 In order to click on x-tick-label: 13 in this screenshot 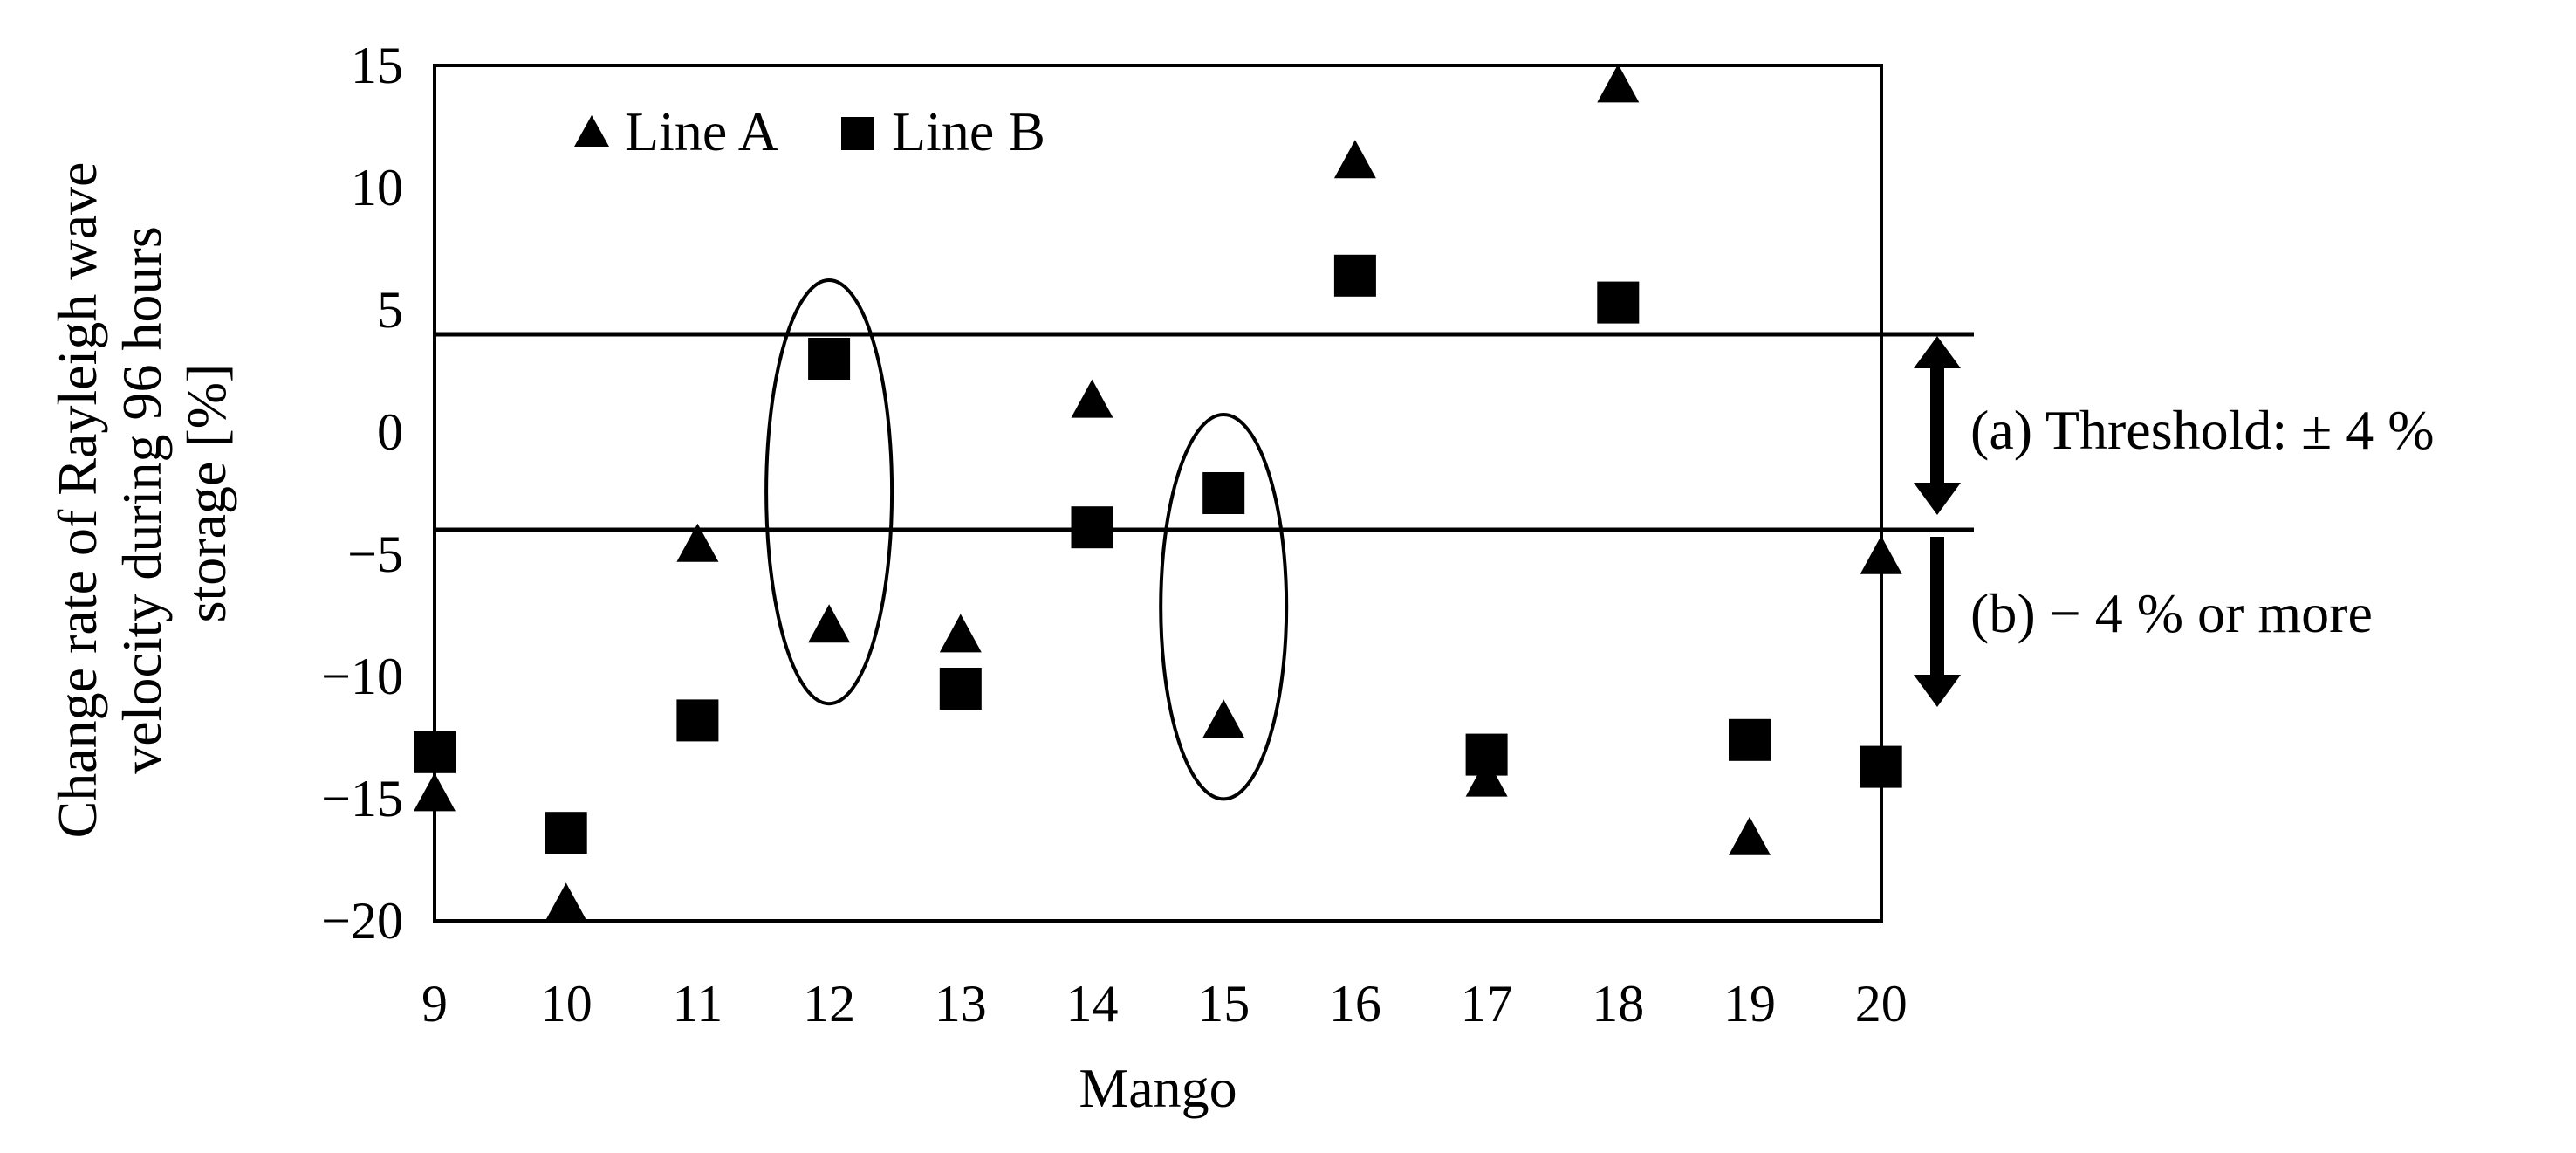, I will do `click(961, 1004)`.